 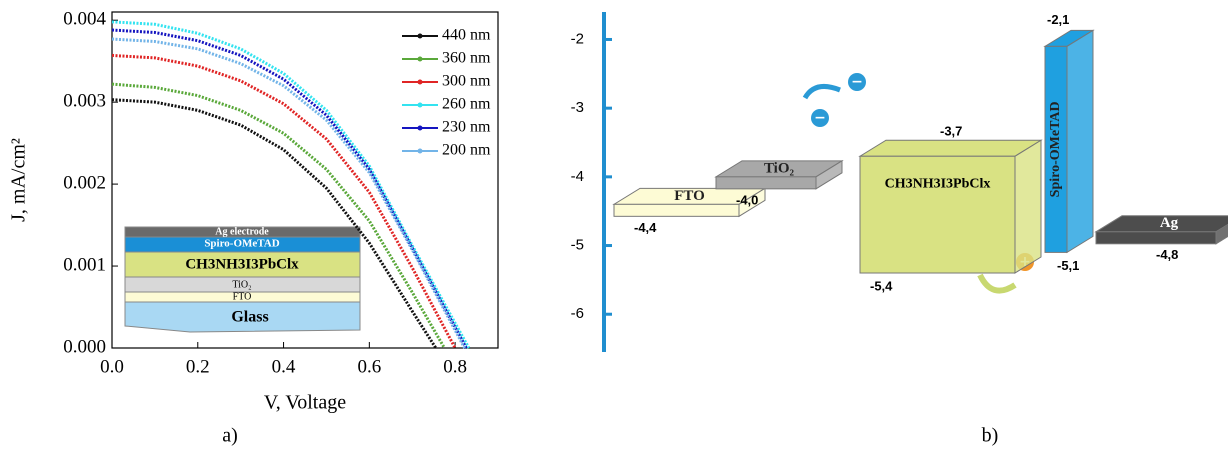 What do you see at coordinates (305, 403) in the screenshot?
I see `x-axis-label: V, Voltage` at bounding box center [305, 403].